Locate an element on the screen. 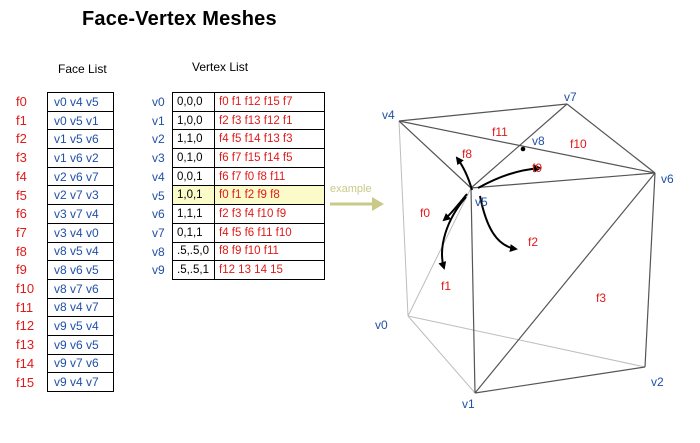 The image size is (700, 443). face-vertices-cell: v9 v5 v4 is located at coordinates (80, 326).